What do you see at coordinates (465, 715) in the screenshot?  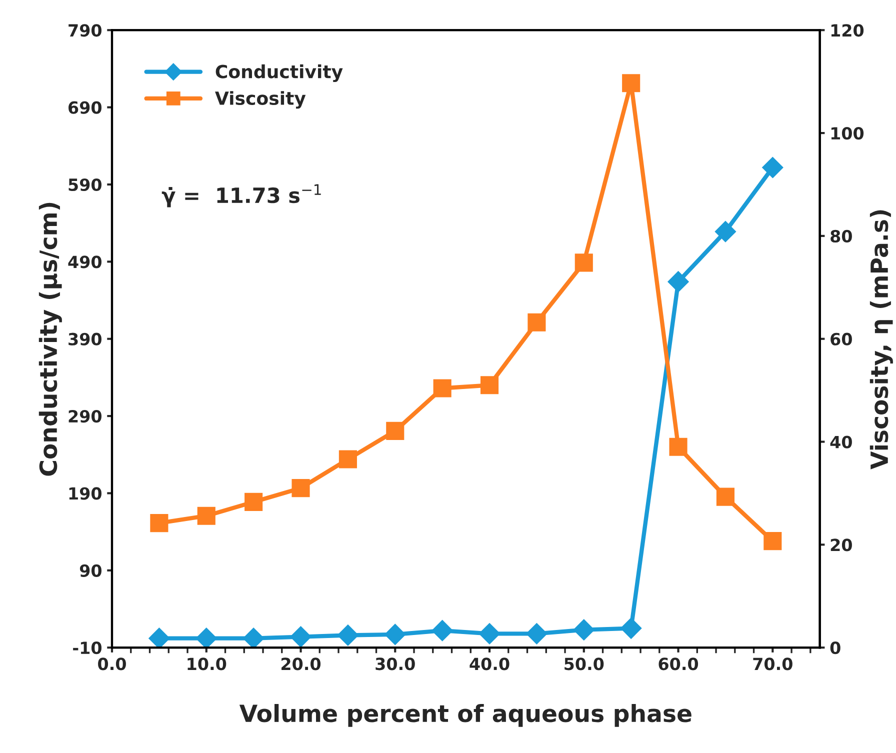 I see `x-axis-title: Volume percent of aqueous phase` at bounding box center [465, 715].